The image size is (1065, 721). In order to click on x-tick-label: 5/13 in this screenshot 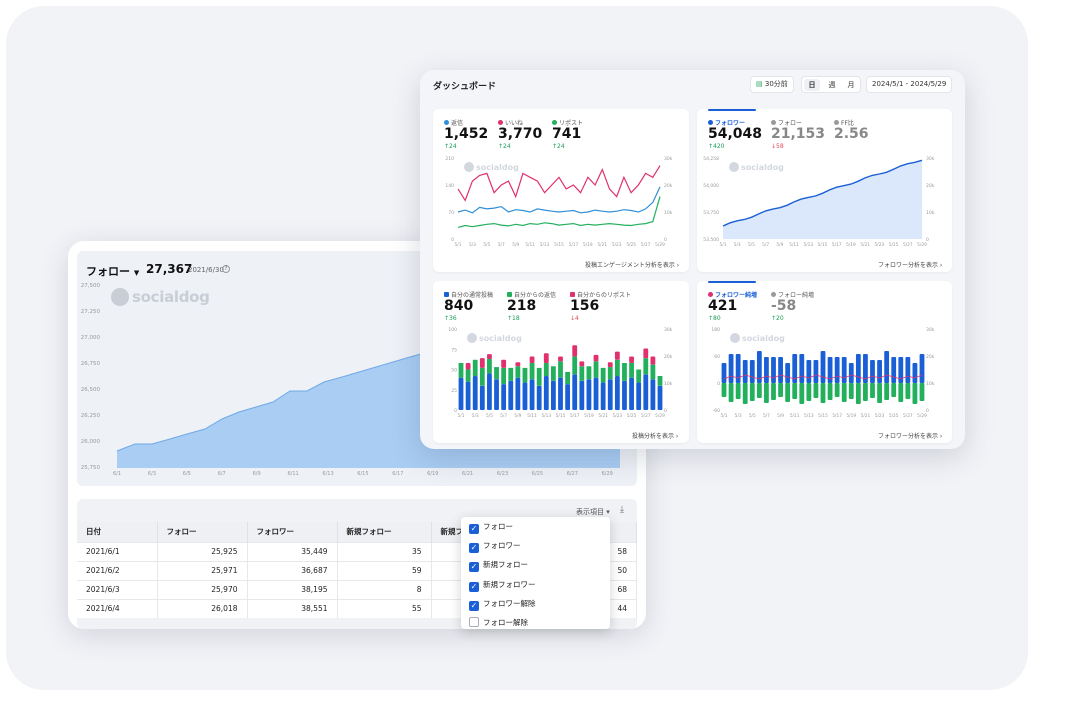, I will do `click(808, 245)`.